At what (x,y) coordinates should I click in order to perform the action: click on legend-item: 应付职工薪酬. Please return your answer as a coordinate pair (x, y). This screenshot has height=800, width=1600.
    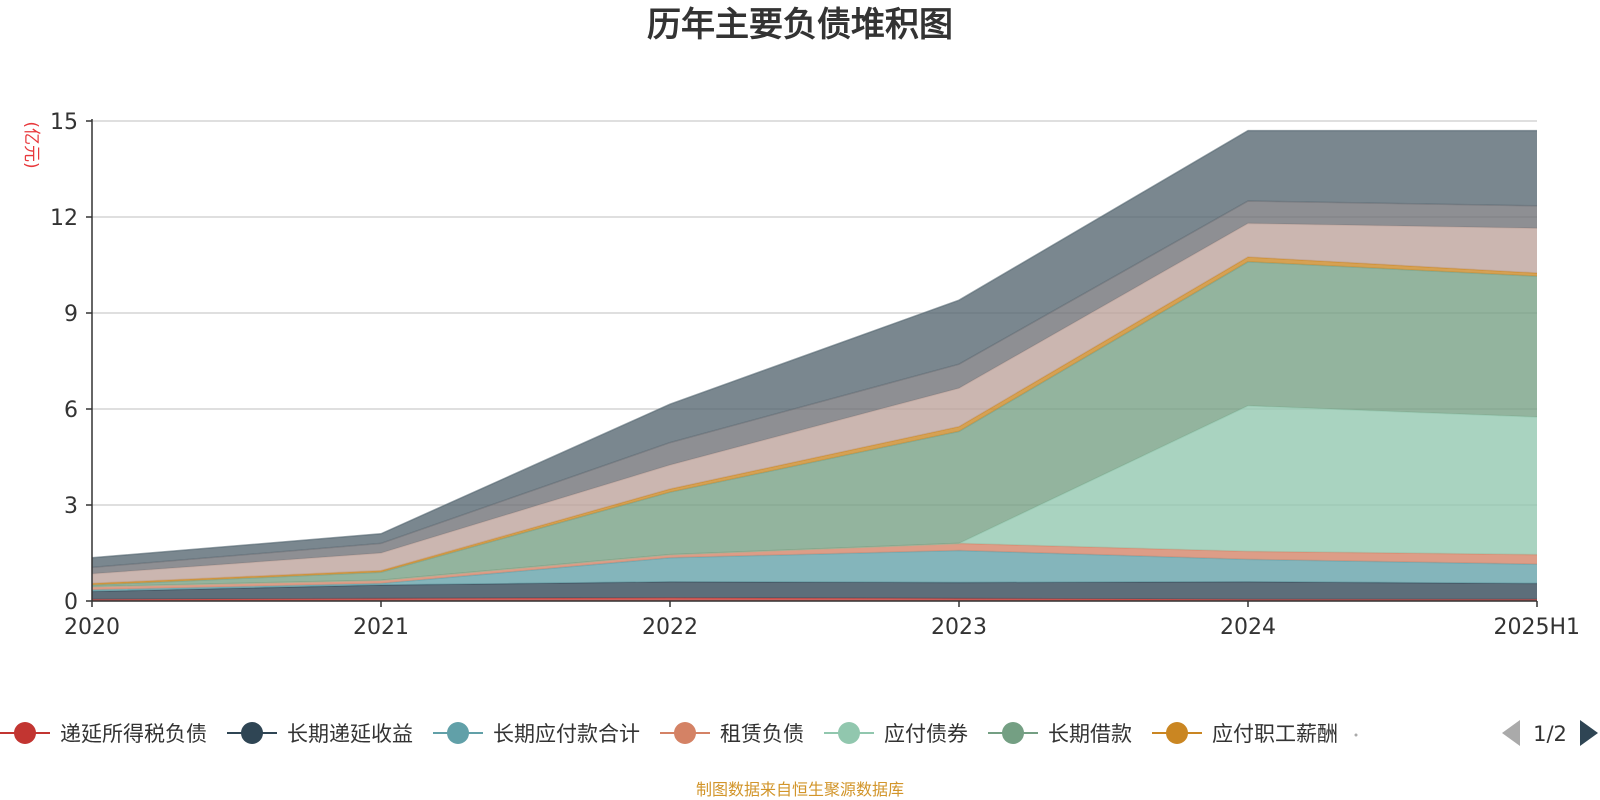
    Looking at the image, I should click on (1245, 734).